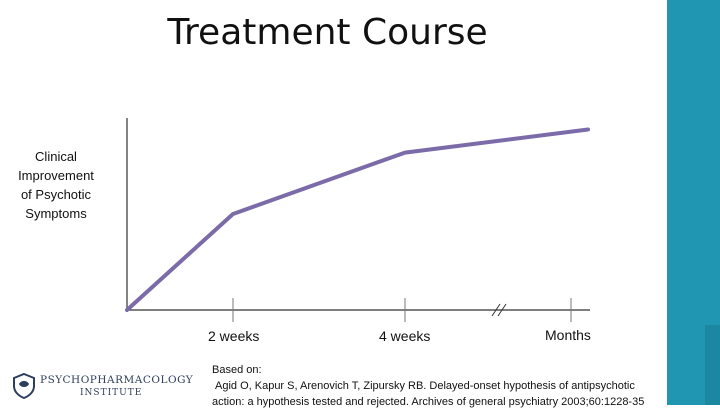  I want to click on citation-line: Based on:, so click(237, 370).